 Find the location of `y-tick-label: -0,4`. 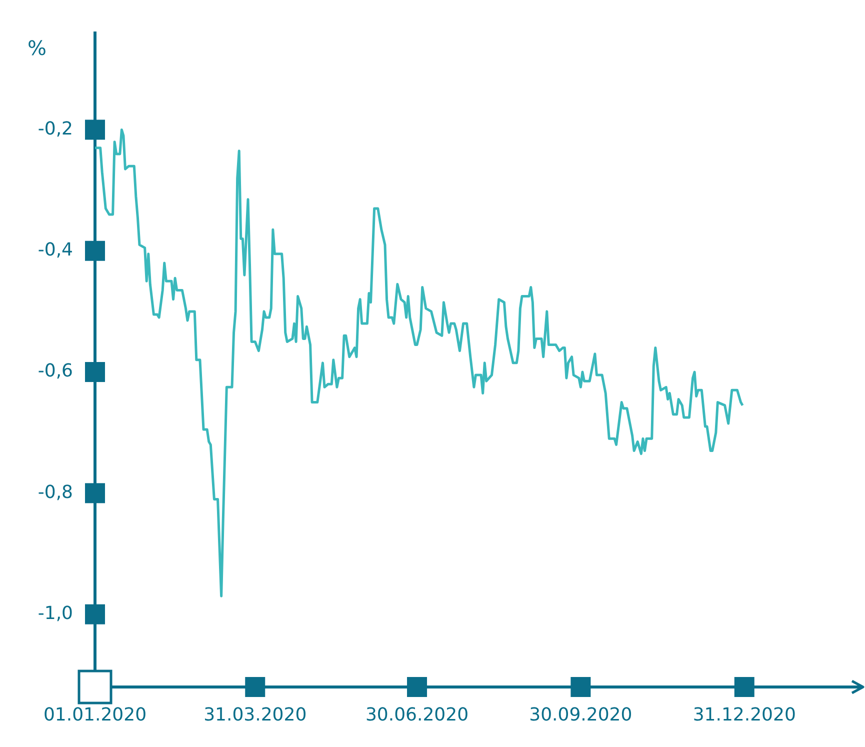

y-tick-label: -0,4 is located at coordinates (55, 250).